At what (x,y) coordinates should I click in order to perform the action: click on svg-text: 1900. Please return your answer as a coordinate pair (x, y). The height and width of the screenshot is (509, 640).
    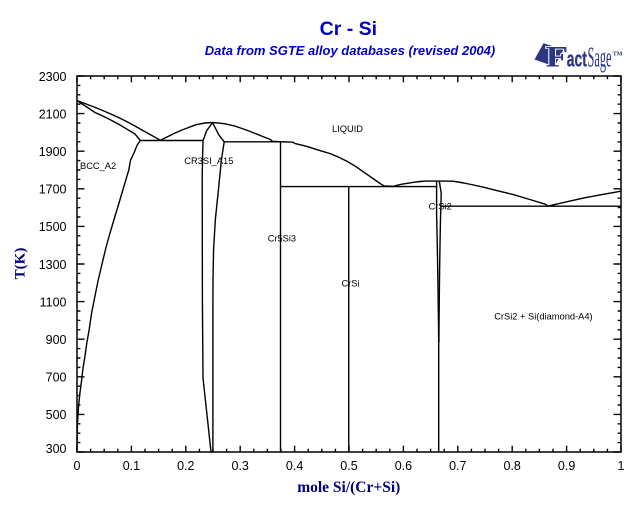
    Looking at the image, I should click on (53, 152).